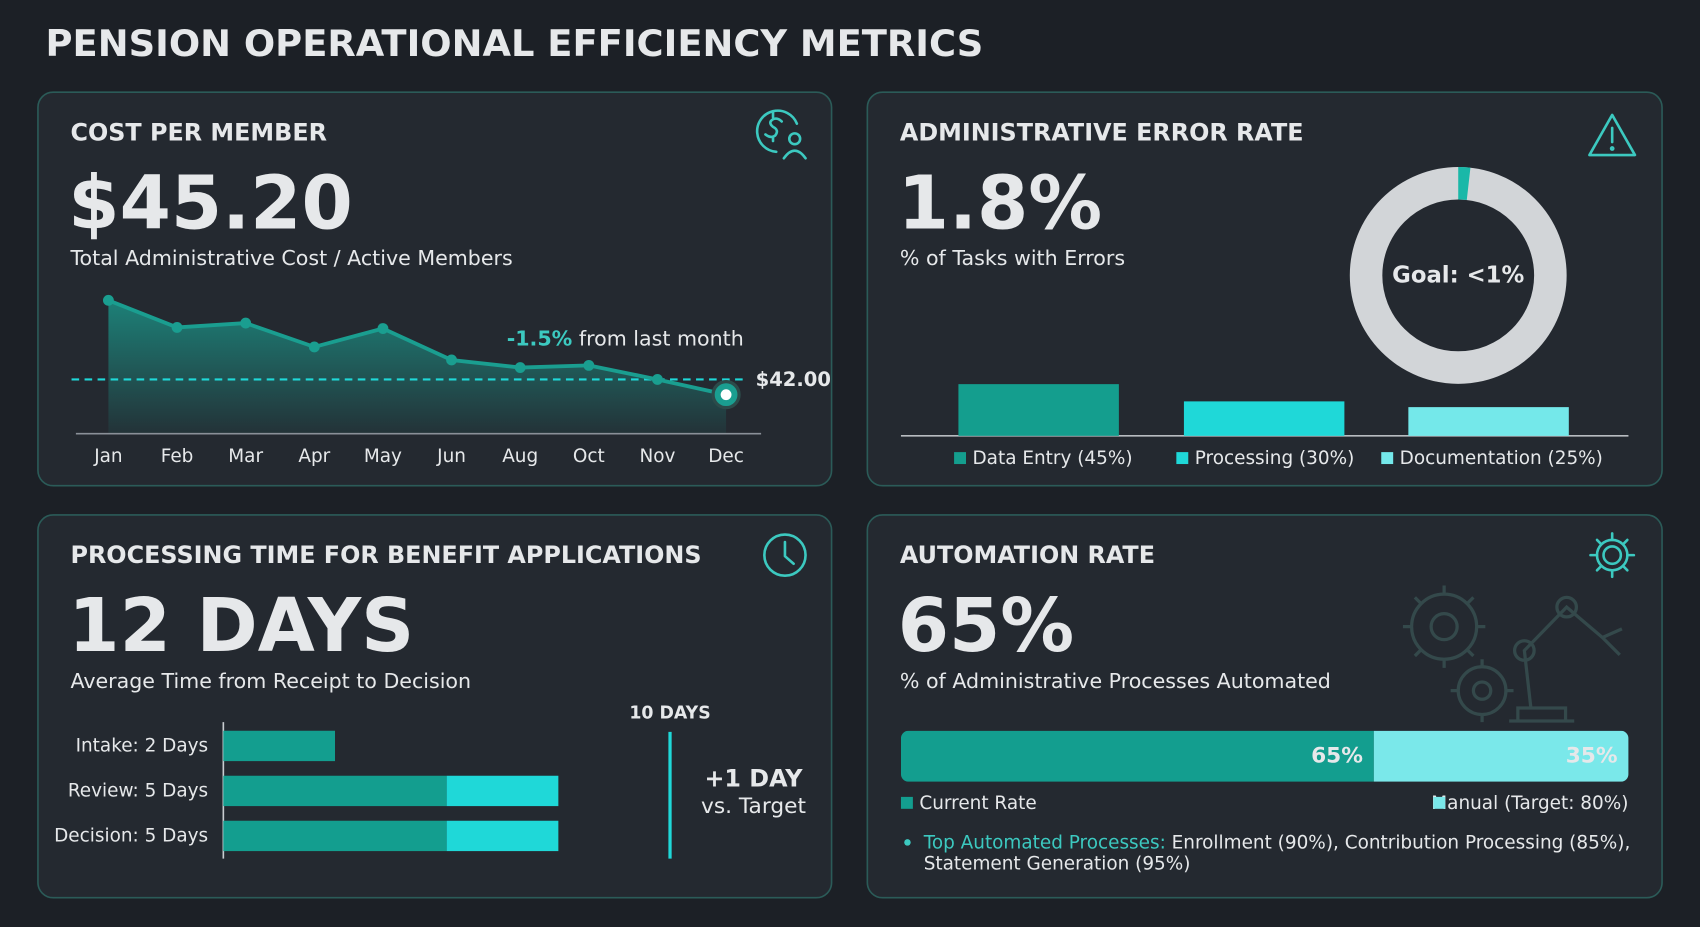 This screenshot has height=927, width=1700. I want to click on kpi-subtitle: % of Administrative Processes Automated, so click(1115, 681).